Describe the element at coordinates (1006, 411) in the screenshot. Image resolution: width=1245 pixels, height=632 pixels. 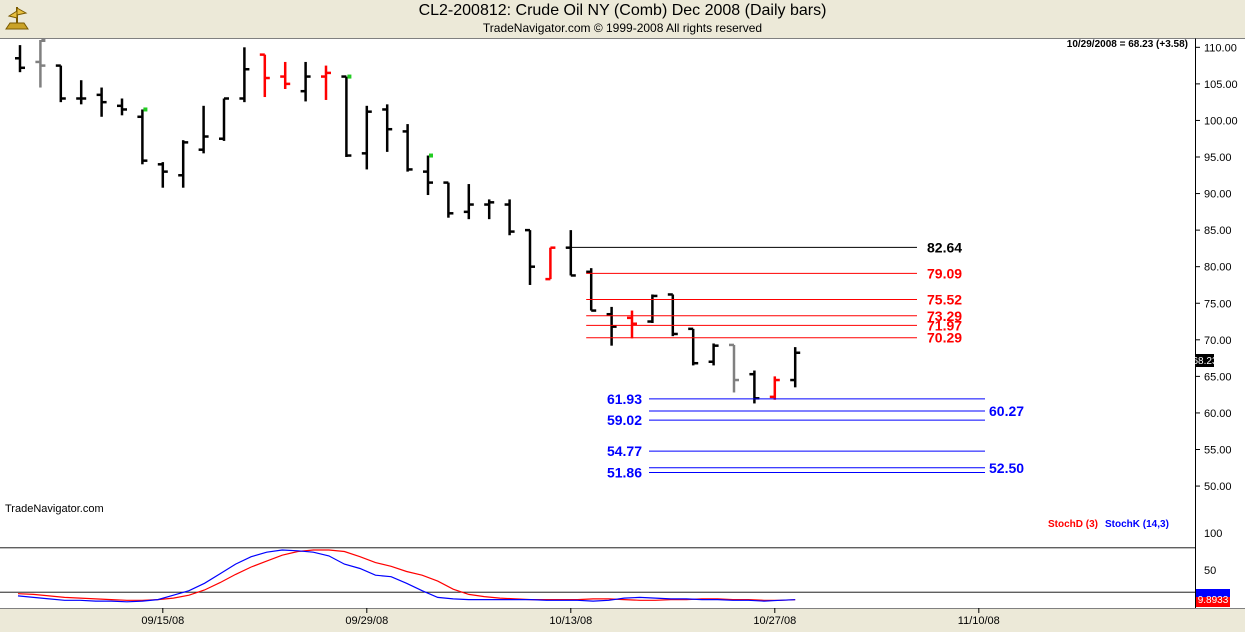
I see `level-label: 60.27` at that location.